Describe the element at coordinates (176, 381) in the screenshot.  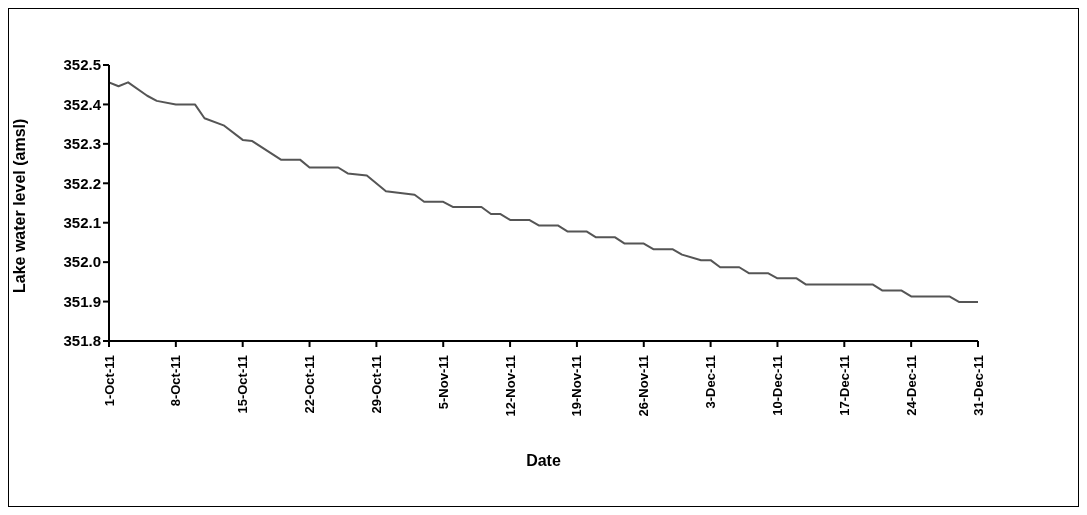
I see `x-tick-label: 8-Oct-11` at that location.